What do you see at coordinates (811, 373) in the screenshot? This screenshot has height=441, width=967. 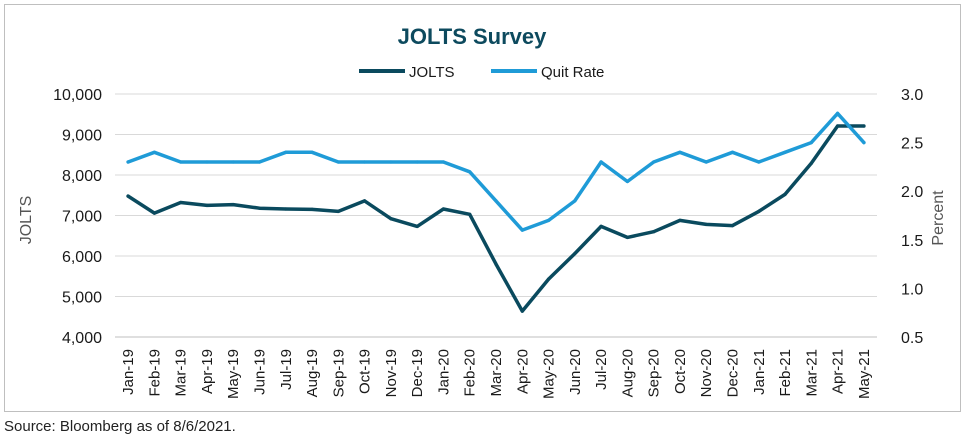 I see `x-tick-label: Mar-21` at bounding box center [811, 373].